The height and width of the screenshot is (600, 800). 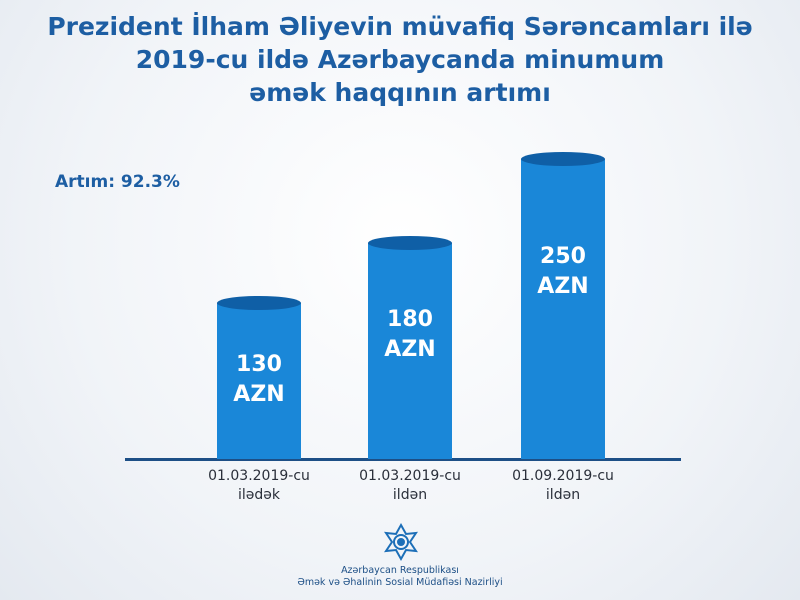 What do you see at coordinates (403, 459) in the screenshot?
I see `baseline` at bounding box center [403, 459].